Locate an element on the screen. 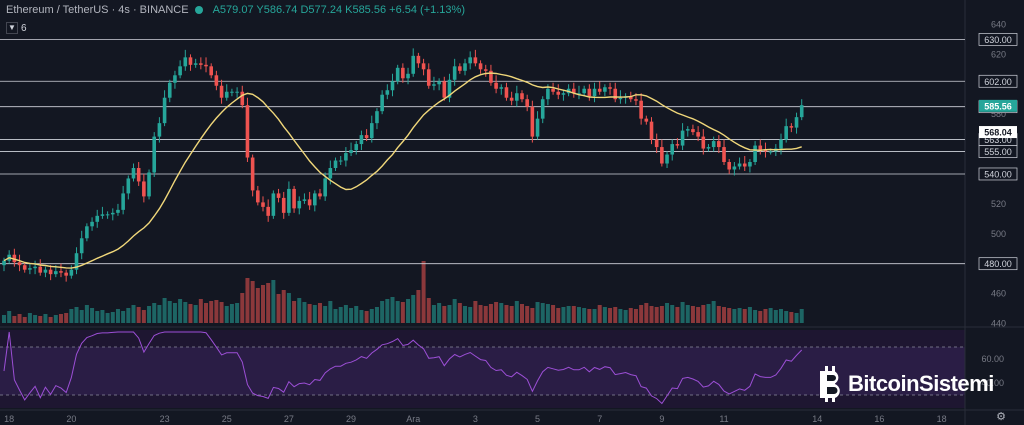 The image size is (1024, 425). bitcoin-b-logo-icon is located at coordinates (830, 384).